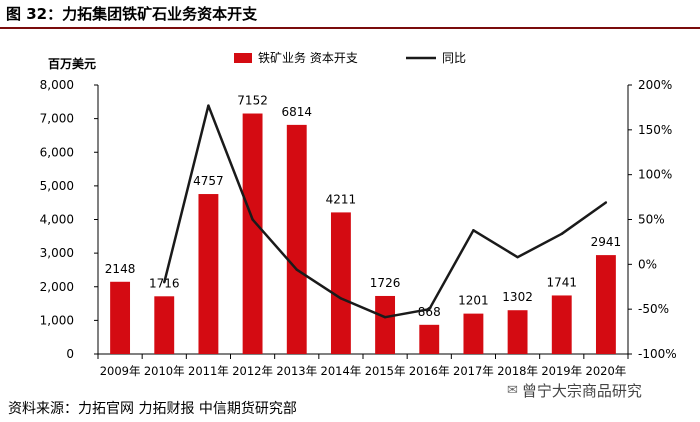 This screenshot has height=422, width=700. I want to click on right-tick-label: 0%, so click(647, 264).